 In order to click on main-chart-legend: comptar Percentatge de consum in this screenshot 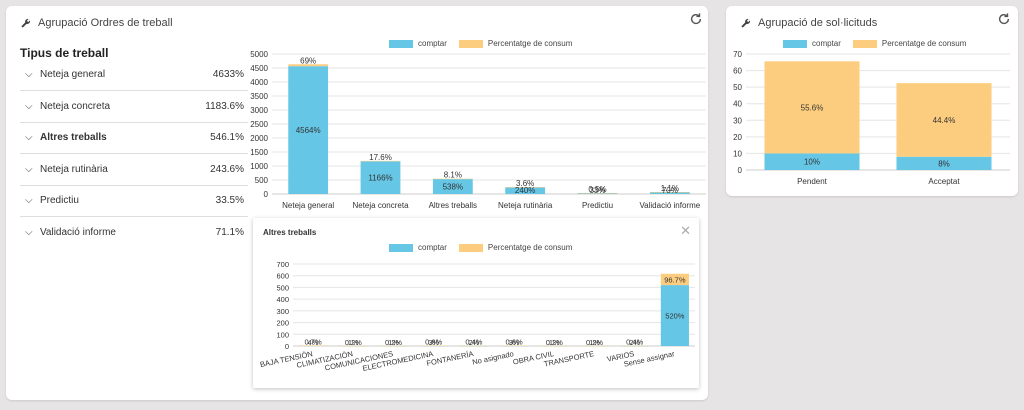, I will do `click(486, 43)`.